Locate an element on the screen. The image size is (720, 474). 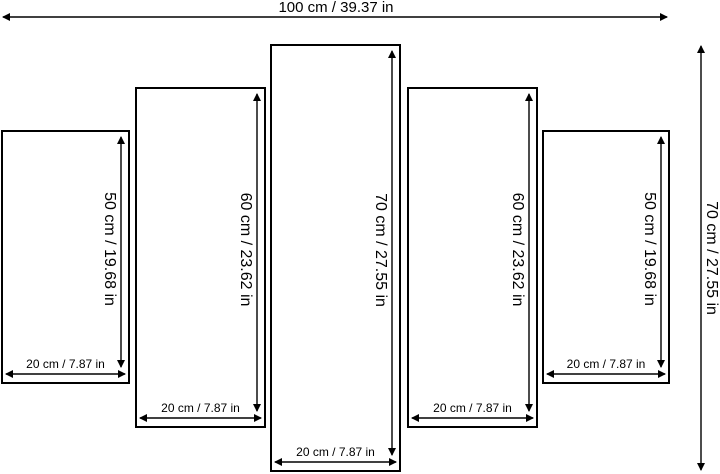
total-height-label: 70 cm / 27.55 in is located at coordinates (711, 258).